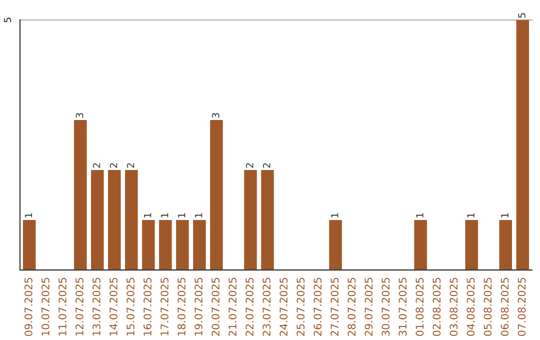  Describe the element at coordinates (182, 307) in the screenshot. I see `x-tick-label: 18.07.2025` at that location.